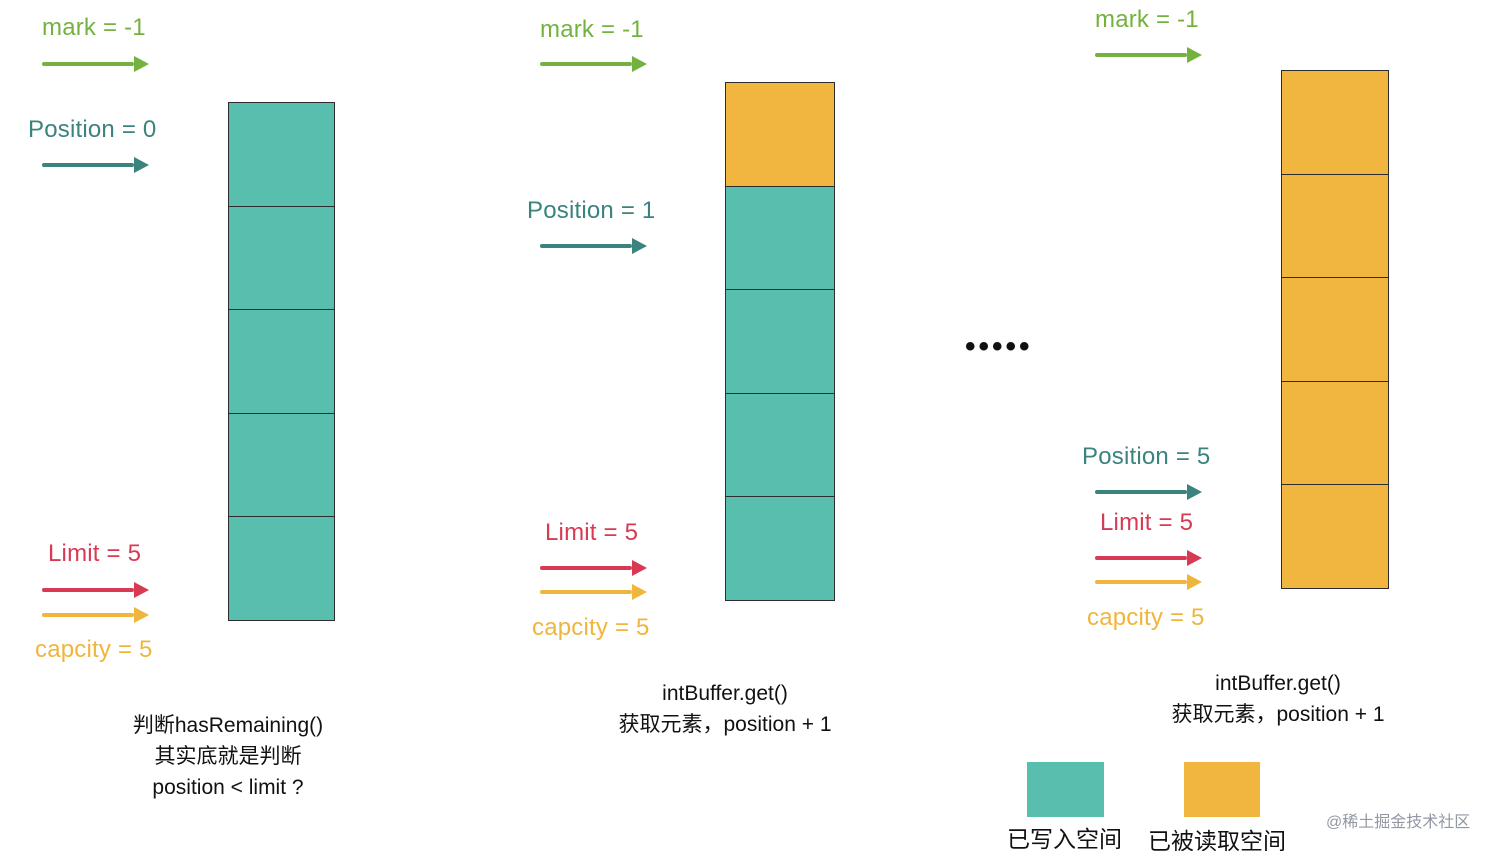 This screenshot has width=1512, height=851. What do you see at coordinates (1065, 789) in the screenshot?
I see `legend-swatch-written` at bounding box center [1065, 789].